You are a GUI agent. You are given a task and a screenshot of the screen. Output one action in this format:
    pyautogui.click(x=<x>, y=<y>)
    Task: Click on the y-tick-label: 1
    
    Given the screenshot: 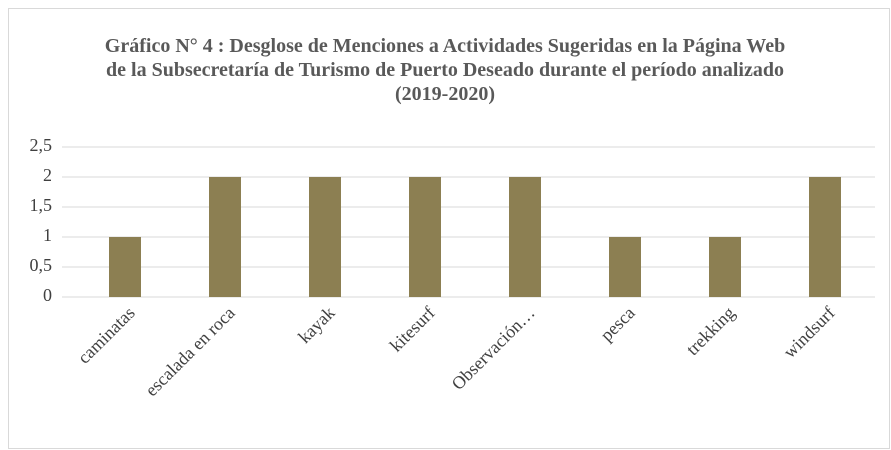 What is the action you would take?
    pyautogui.click(x=47, y=235)
    